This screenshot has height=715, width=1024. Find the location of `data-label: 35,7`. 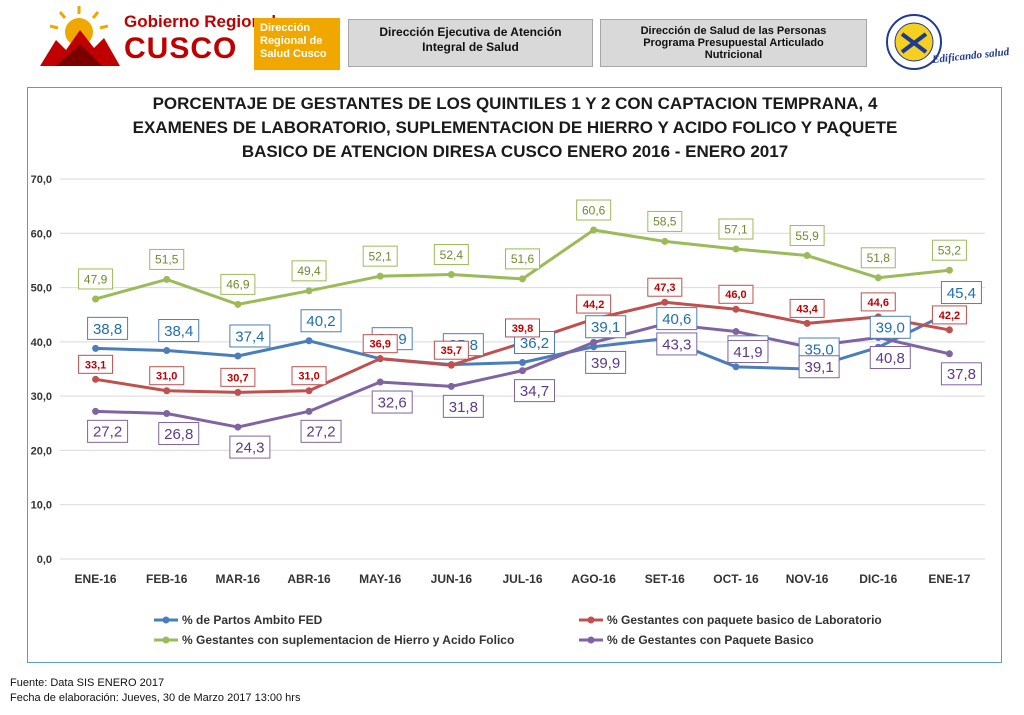

data-label: 35,7 is located at coordinates (451, 351).